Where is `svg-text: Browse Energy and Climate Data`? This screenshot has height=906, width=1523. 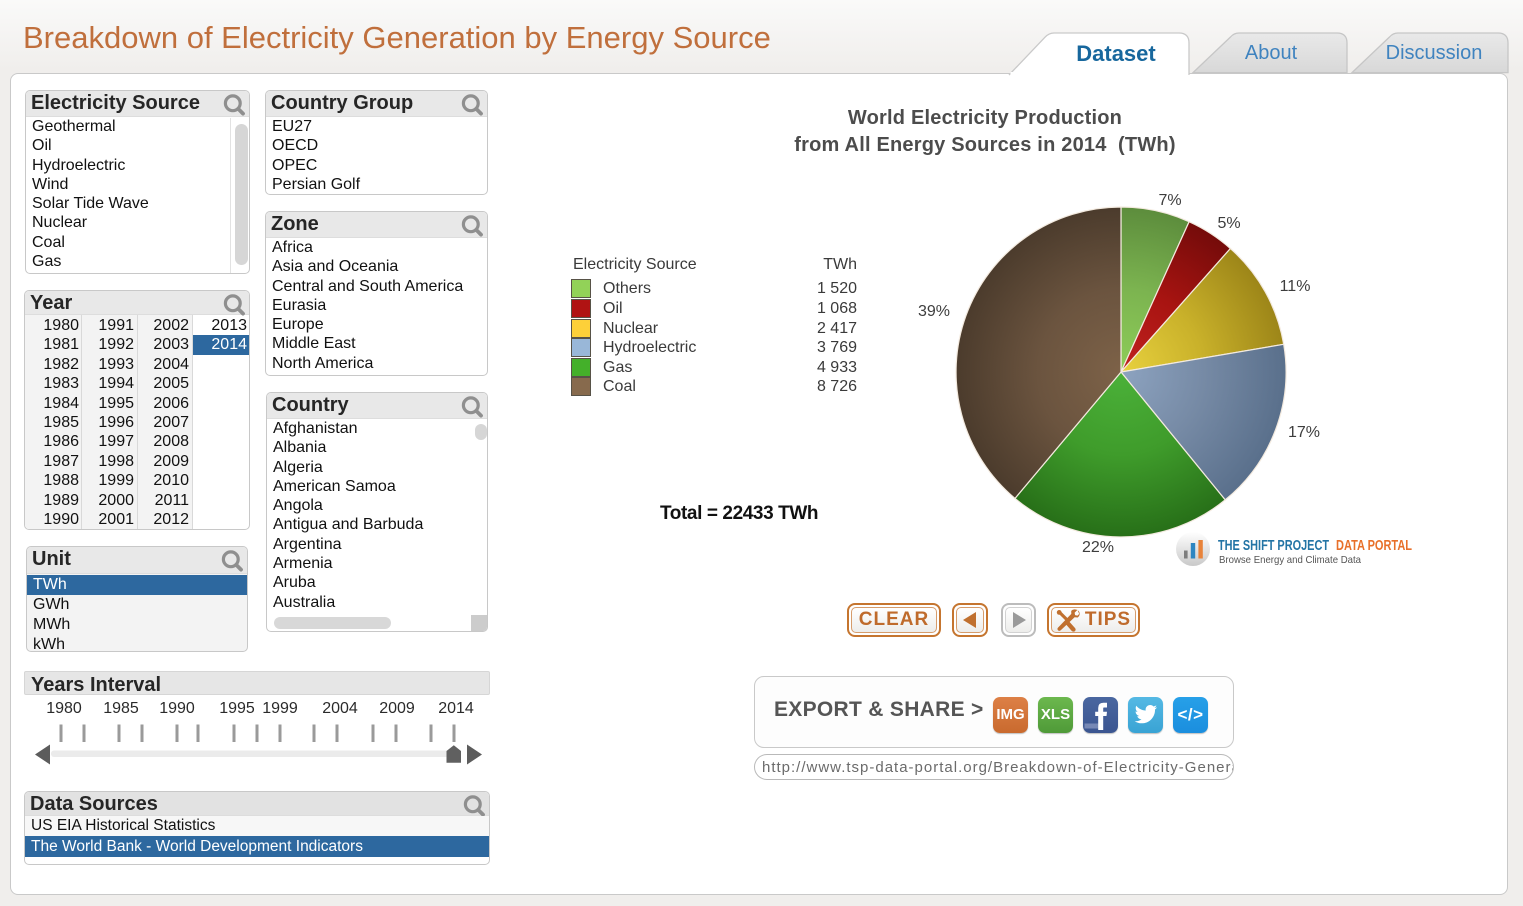
svg-text: Browse Energy and Climate Data is located at coordinates (1290, 560).